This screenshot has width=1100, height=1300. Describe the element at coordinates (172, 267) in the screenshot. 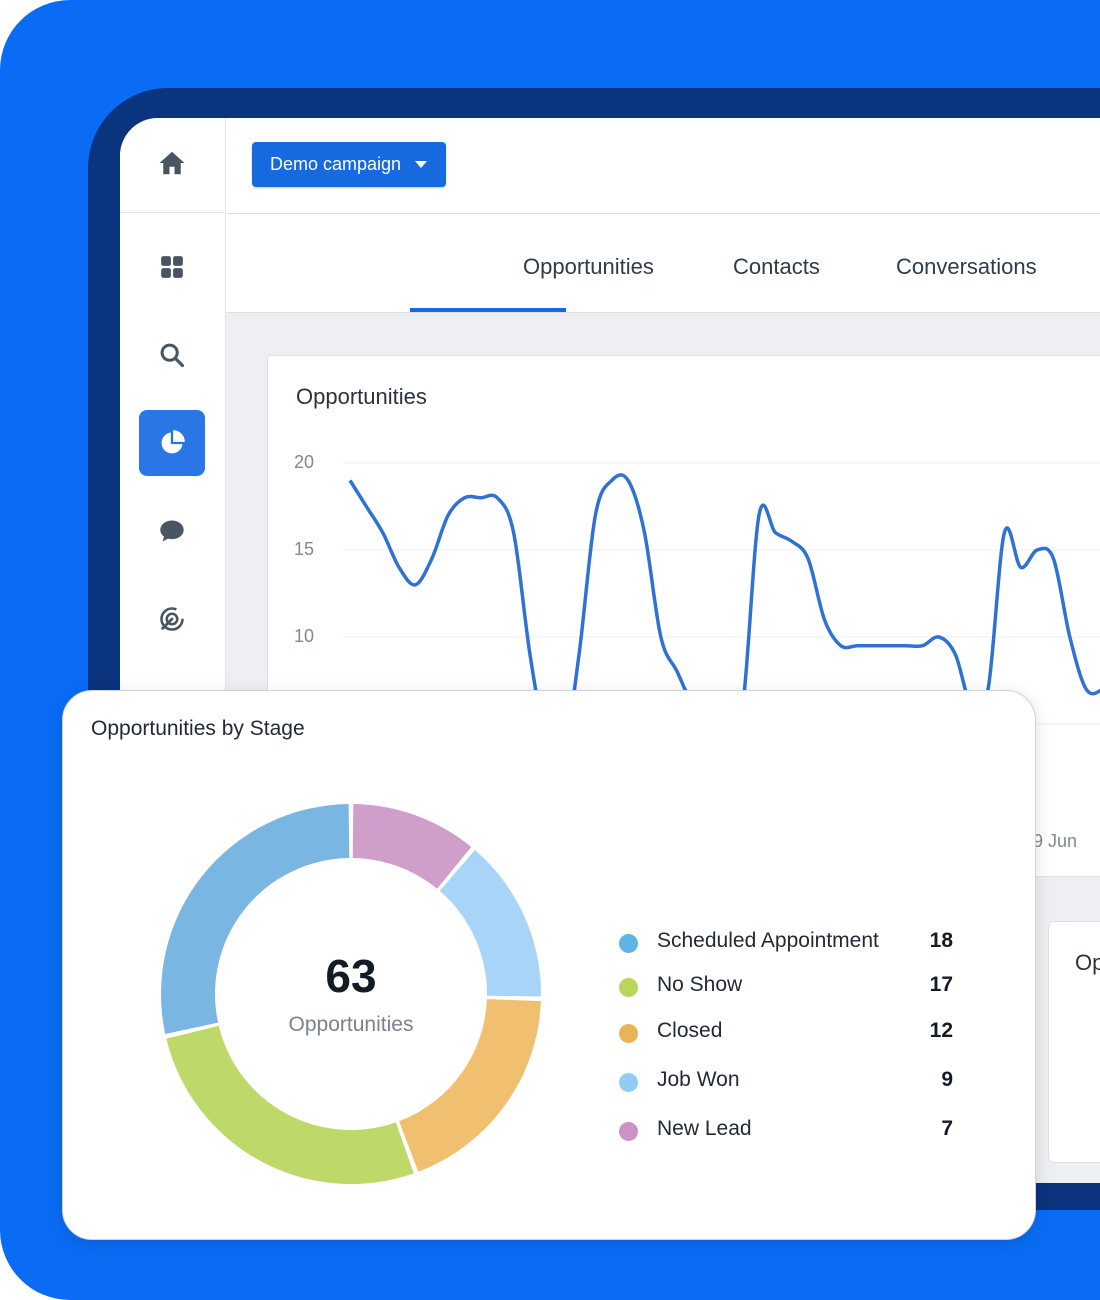

I see `apps-grid-icon` at that location.